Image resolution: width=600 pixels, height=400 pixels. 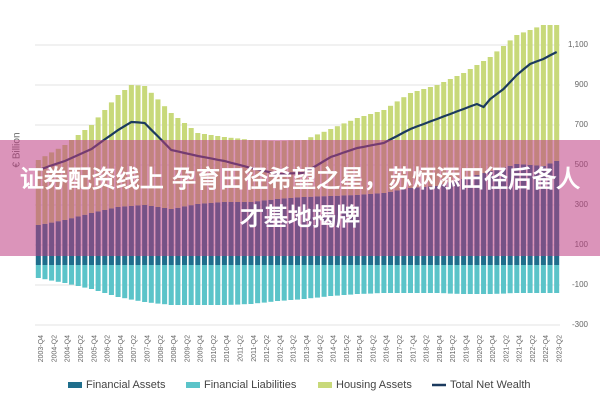 What do you see at coordinates (546, 348) in the screenshot?
I see `x-tick-label: 2022-Q4` at bounding box center [546, 348].